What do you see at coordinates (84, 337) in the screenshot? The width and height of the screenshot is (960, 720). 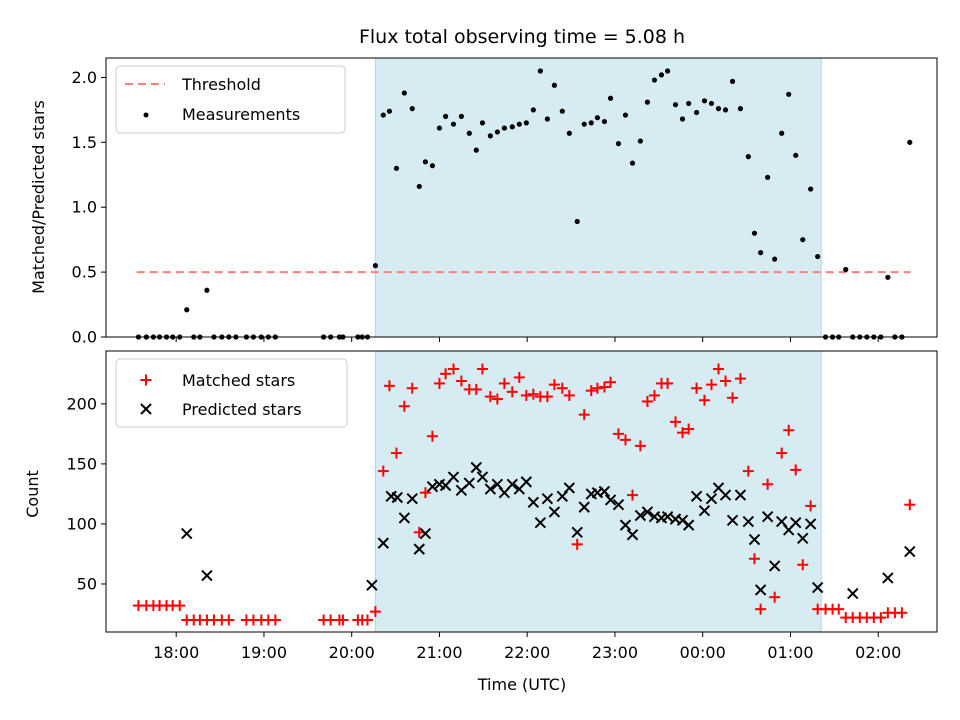 I see `top-y-tick-label: 0.0` at bounding box center [84, 337].